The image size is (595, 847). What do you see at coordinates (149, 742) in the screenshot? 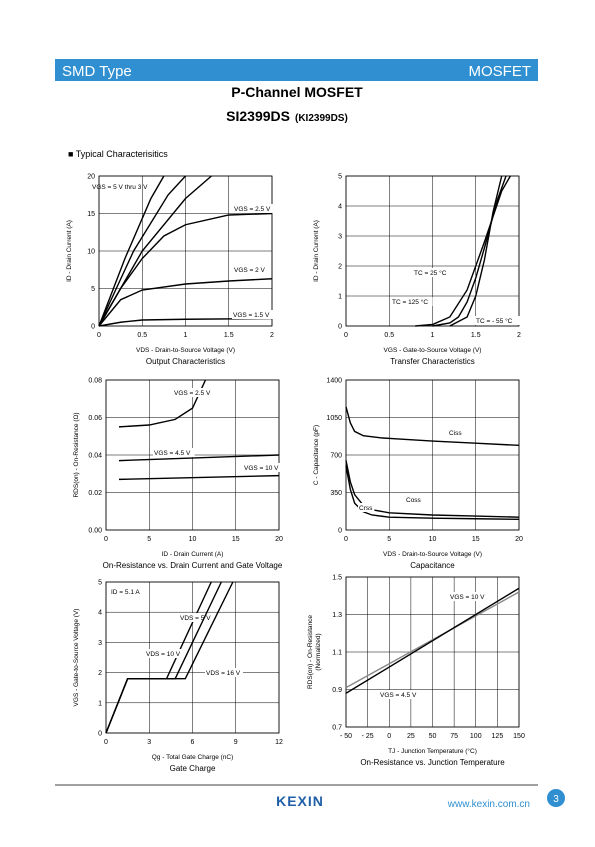
I see `x-tick-label: 3` at bounding box center [149, 742].